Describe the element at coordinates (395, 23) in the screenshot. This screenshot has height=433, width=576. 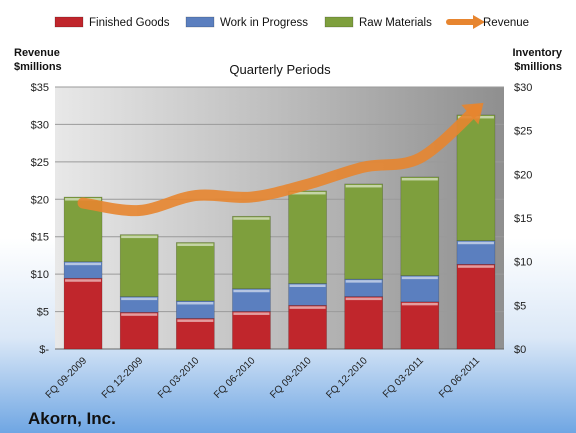
I see `legend-label-raw-materials: Raw Materials` at that location.